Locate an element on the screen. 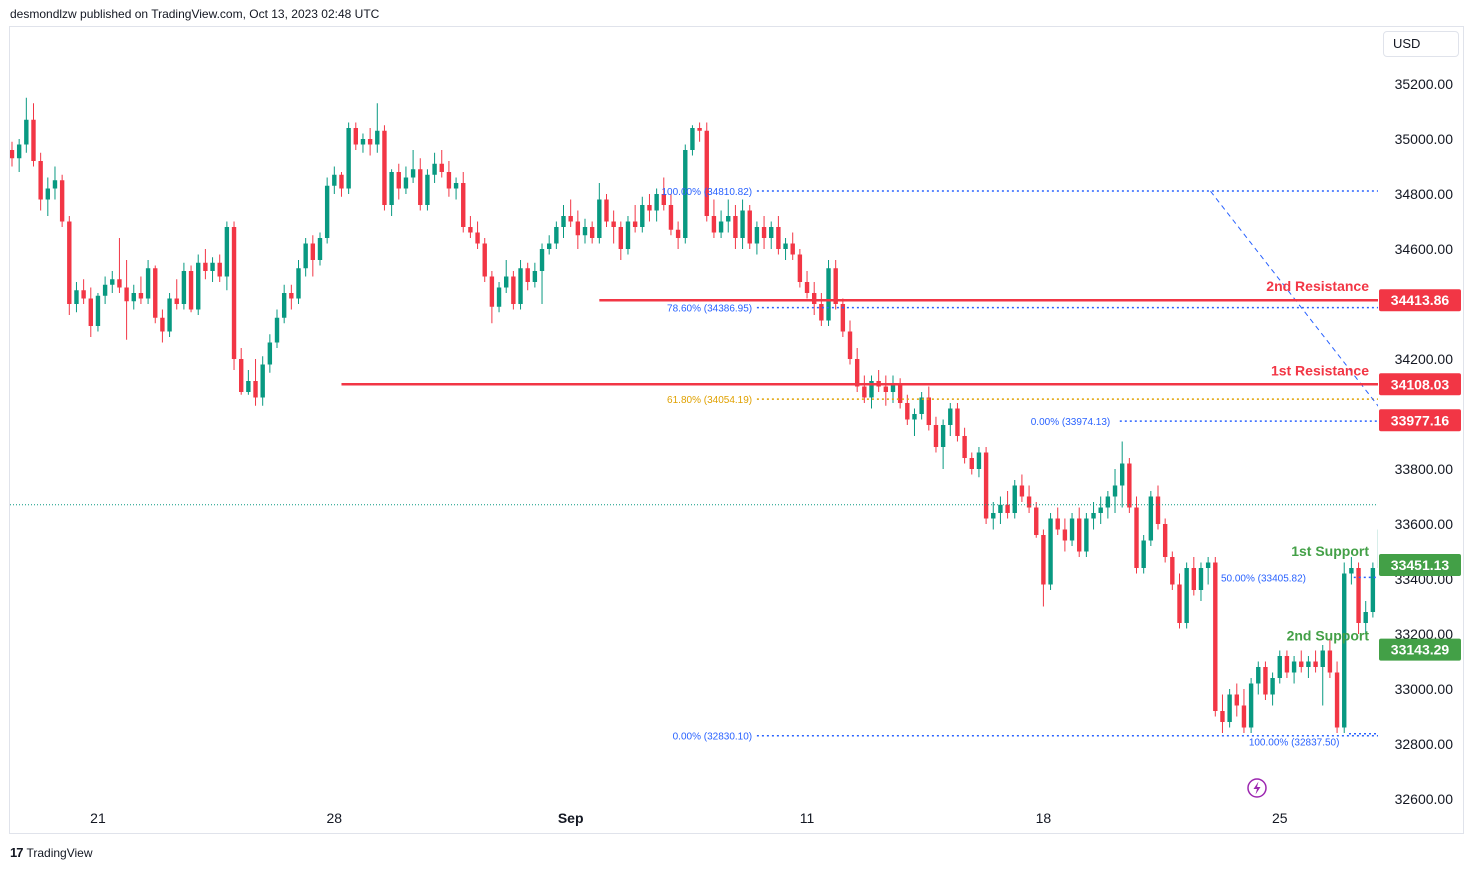 This screenshot has width=1474, height=871. y-tick-label: 34600.00 is located at coordinates (1424, 249).